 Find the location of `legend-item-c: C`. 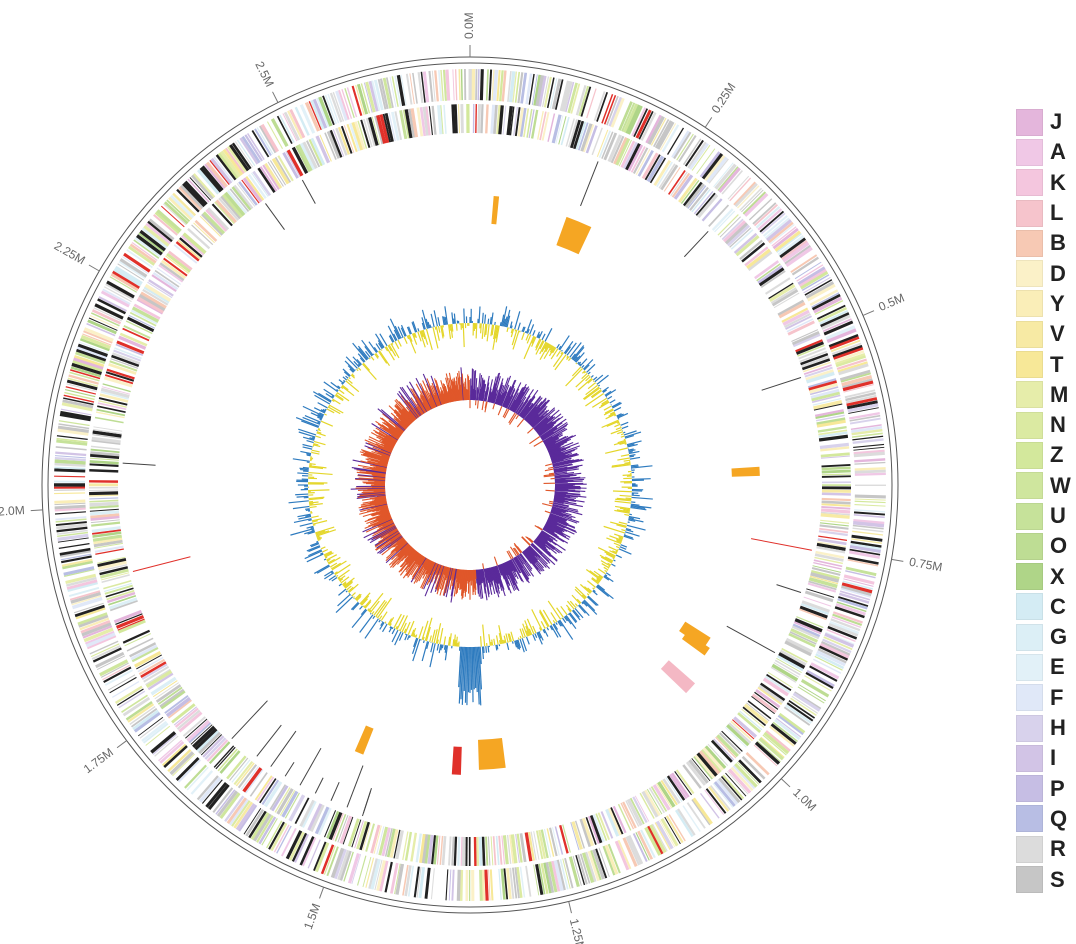

legend-item-c: C is located at coordinates (1046, 607).